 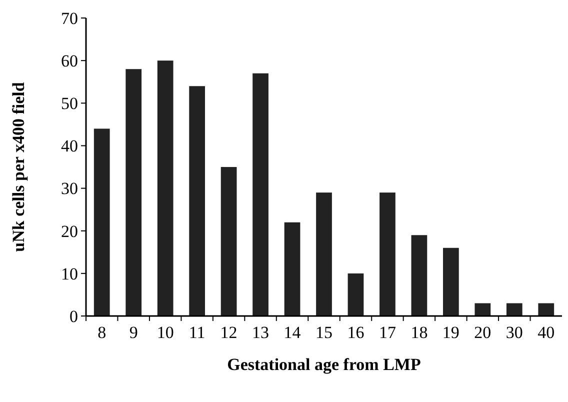 What do you see at coordinates (261, 332) in the screenshot?
I see `x-tick-label: 13` at bounding box center [261, 332].